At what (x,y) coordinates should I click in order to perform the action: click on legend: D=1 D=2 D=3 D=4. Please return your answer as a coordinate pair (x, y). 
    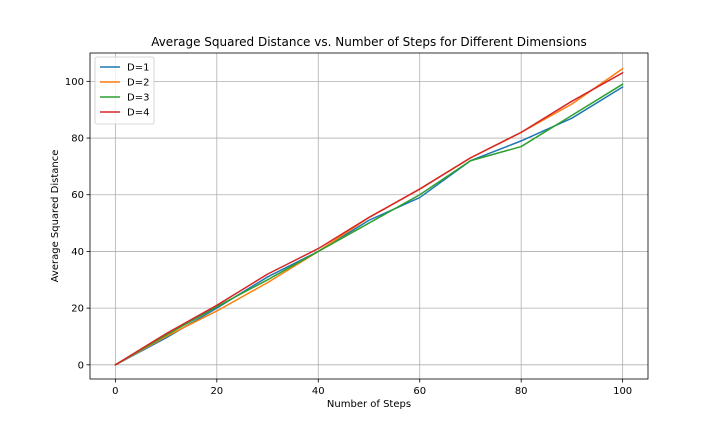
    Looking at the image, I should click on (124, 90).